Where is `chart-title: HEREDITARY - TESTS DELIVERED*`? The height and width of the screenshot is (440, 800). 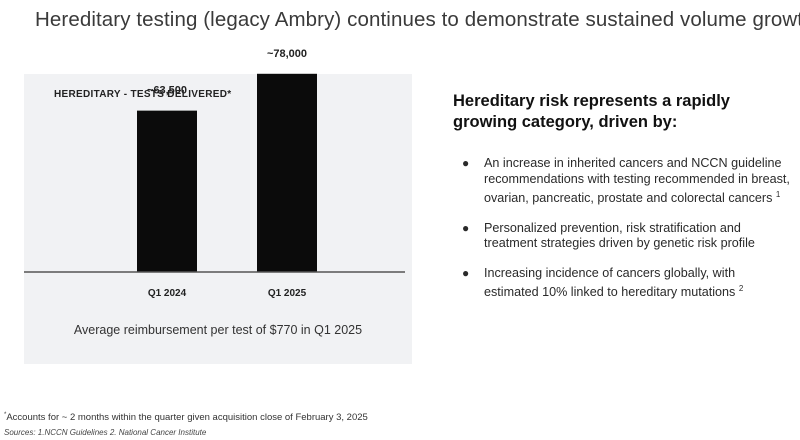
chart-title: HEREDITARY - TESTS DELIVERED* is located at coordinates (143, 94).